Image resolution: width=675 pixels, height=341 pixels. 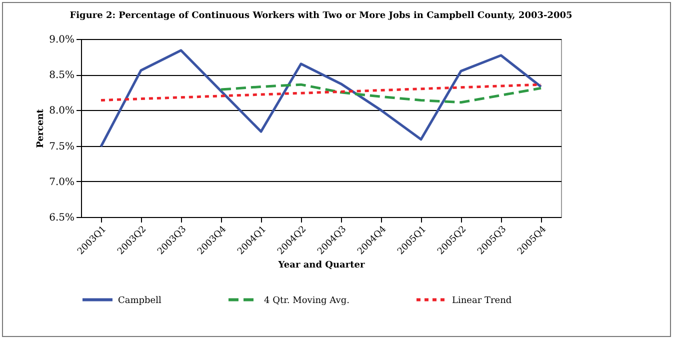 I want to click on legend-label: Campbell, so click(x=140, y=301).